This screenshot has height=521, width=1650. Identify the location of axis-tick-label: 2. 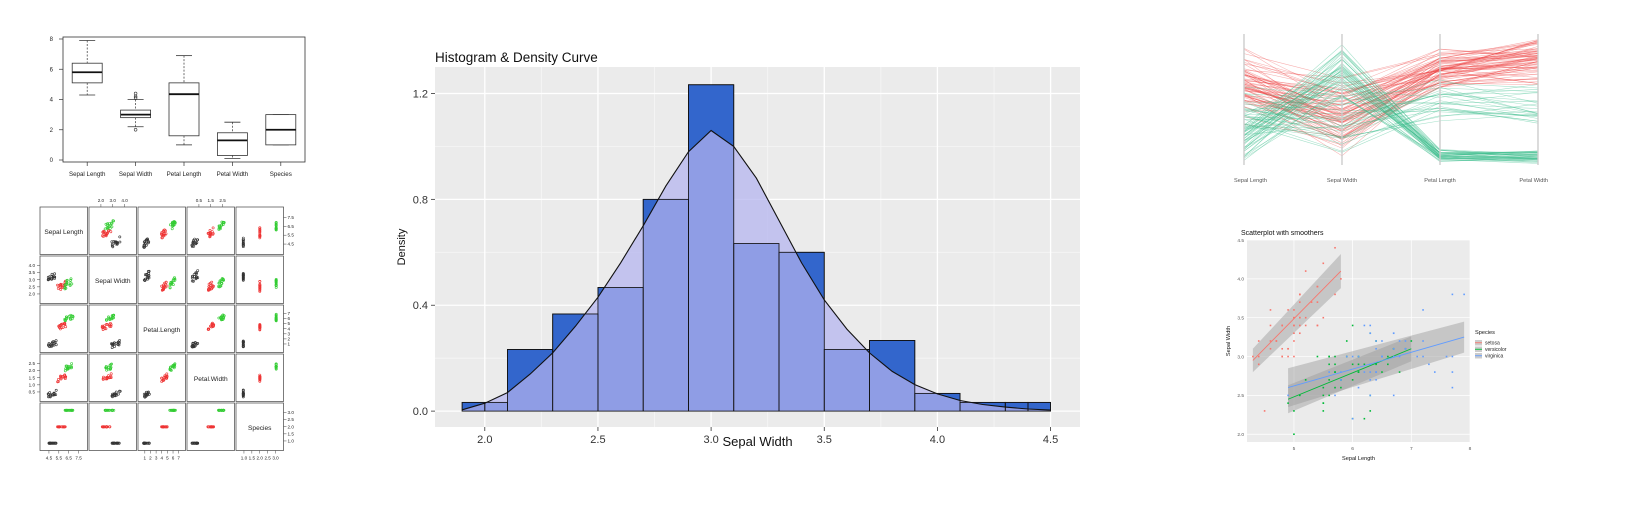
(289, 338).